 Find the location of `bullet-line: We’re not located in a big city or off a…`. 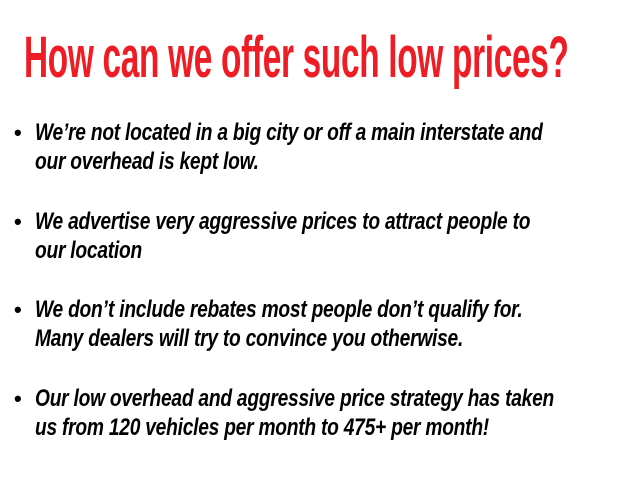

bullet-line: We’re not located in a big city or off a… is located at coordinates (289, 132).